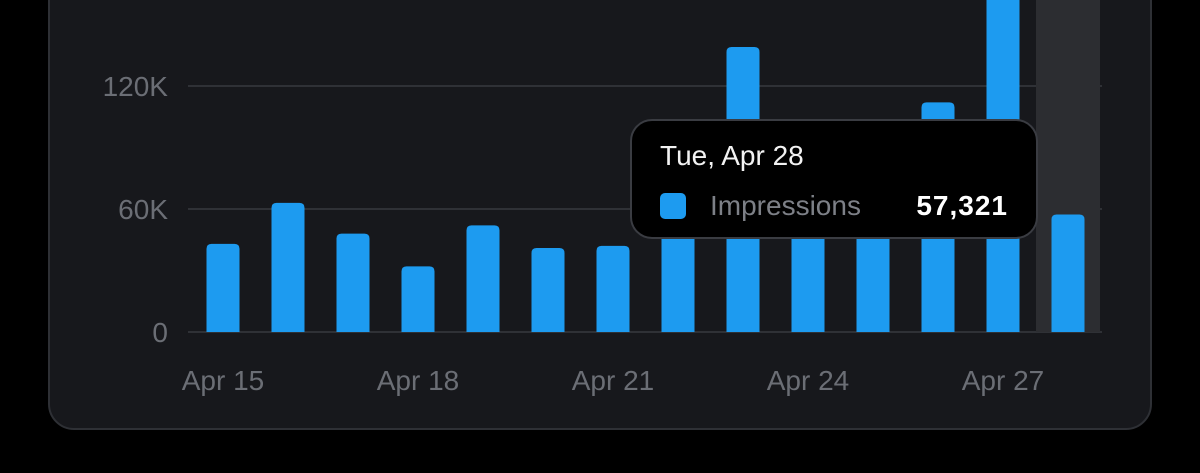  Describe the element at coordinates (1003, 380) in the screenshot. I see `x-tick-label: Apr 27` at that location.